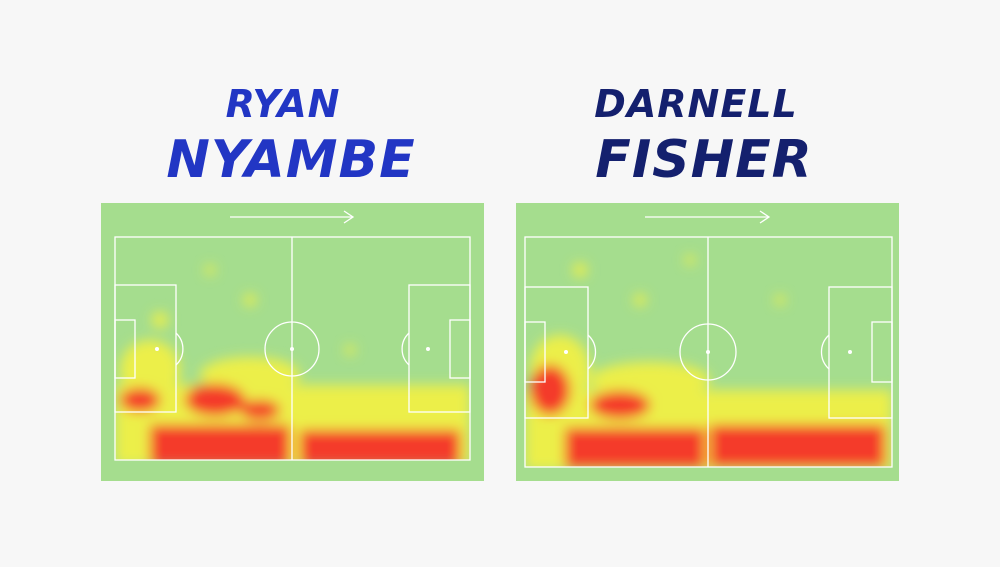  What do you see at coordinates (283, 104) in the screenshot?
I see `first-name: RYAN` at bounding box center [283, 104].